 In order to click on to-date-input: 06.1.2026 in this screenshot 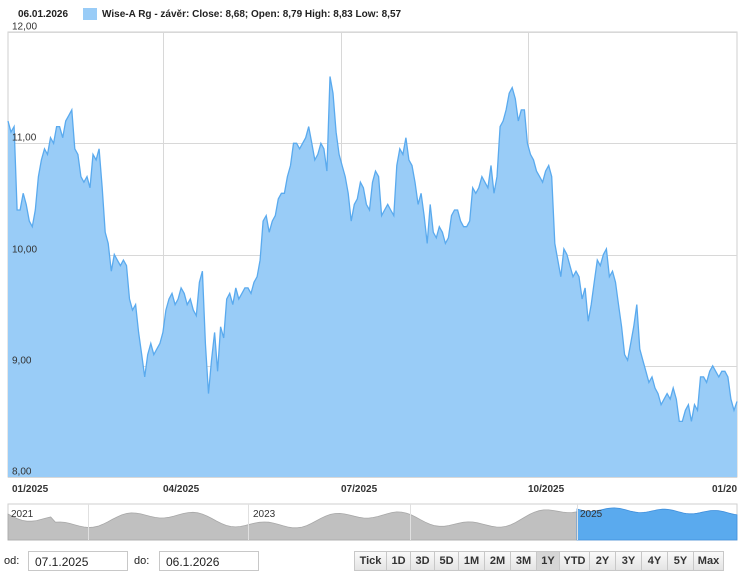, I will do `click(209, 561)`.